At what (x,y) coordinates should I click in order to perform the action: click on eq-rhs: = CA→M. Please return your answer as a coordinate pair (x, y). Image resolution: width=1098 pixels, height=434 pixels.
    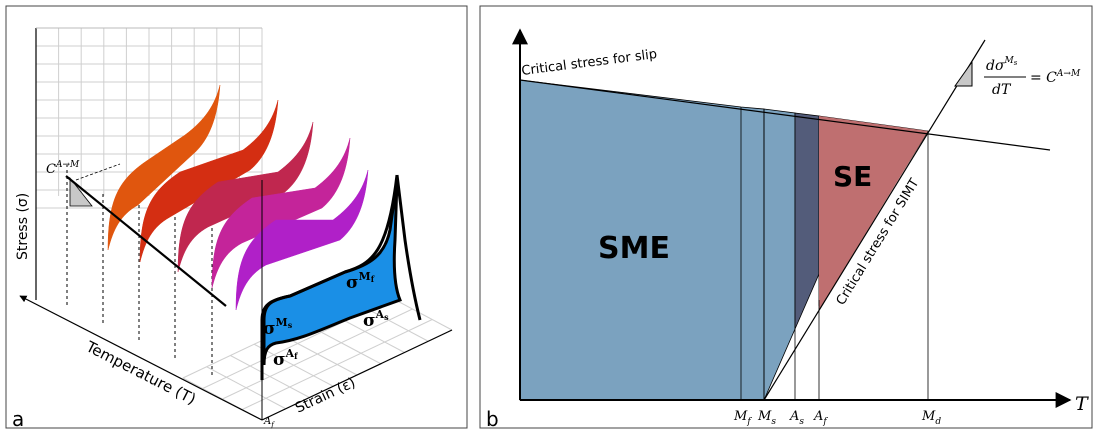
    Looking at the image, I should click on (1055, 77).